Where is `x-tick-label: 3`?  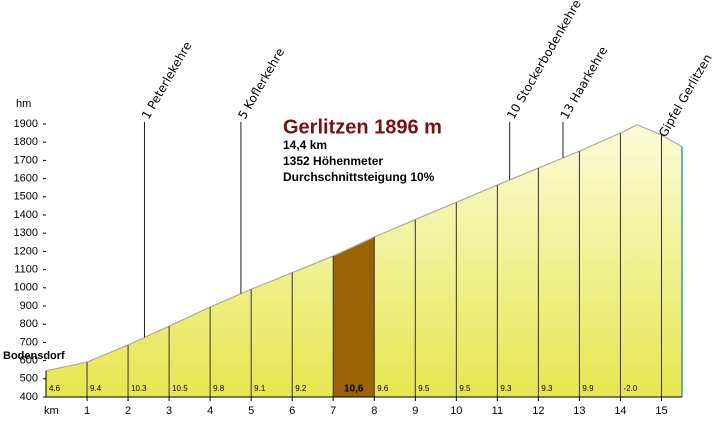 x-tick-label: 3 is located at coordinates (169, 411).